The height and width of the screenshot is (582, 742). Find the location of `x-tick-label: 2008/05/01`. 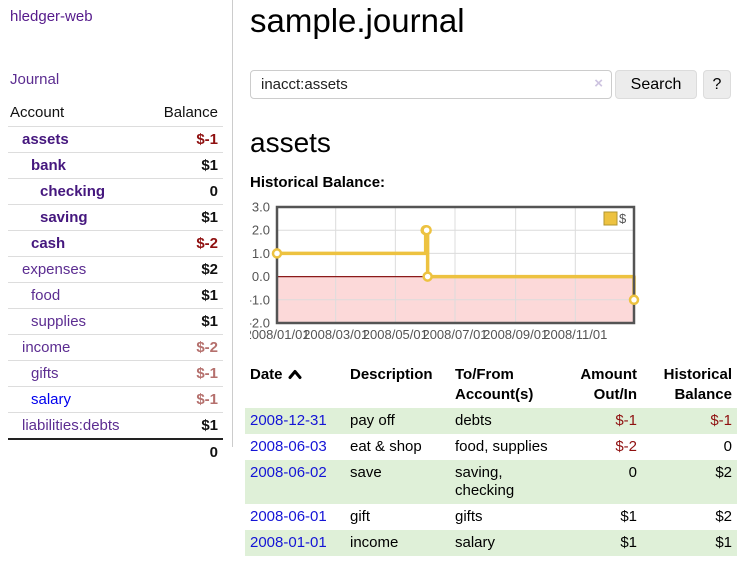

x-tick-label: 2008/05/01 is located at coordinates (395, 334).